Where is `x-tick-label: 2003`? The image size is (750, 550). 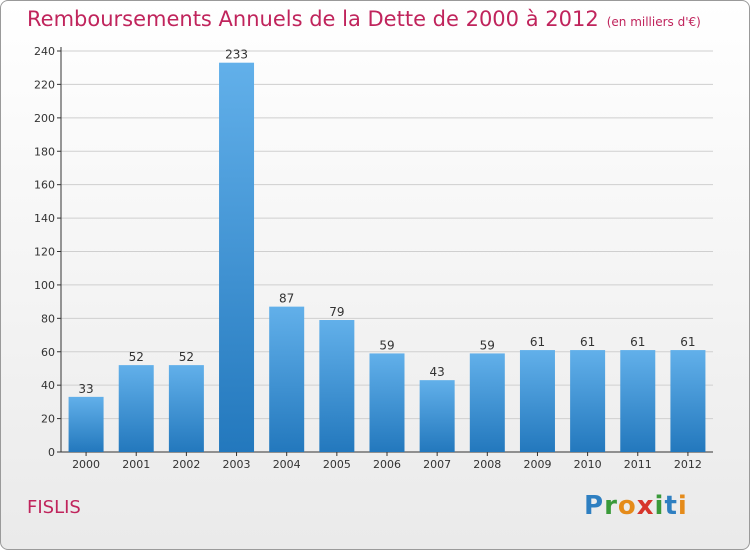
x-tick-label: 2003 is located at coordinates (237, 464).